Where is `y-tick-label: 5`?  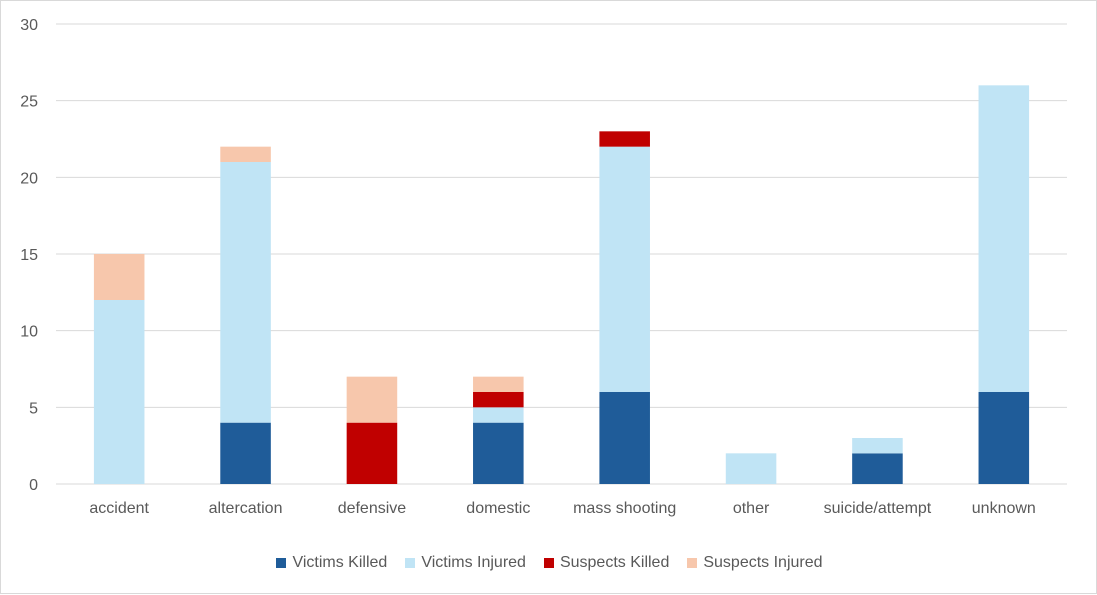
y-tick-label: 5 is located at coordinates (33, 408).